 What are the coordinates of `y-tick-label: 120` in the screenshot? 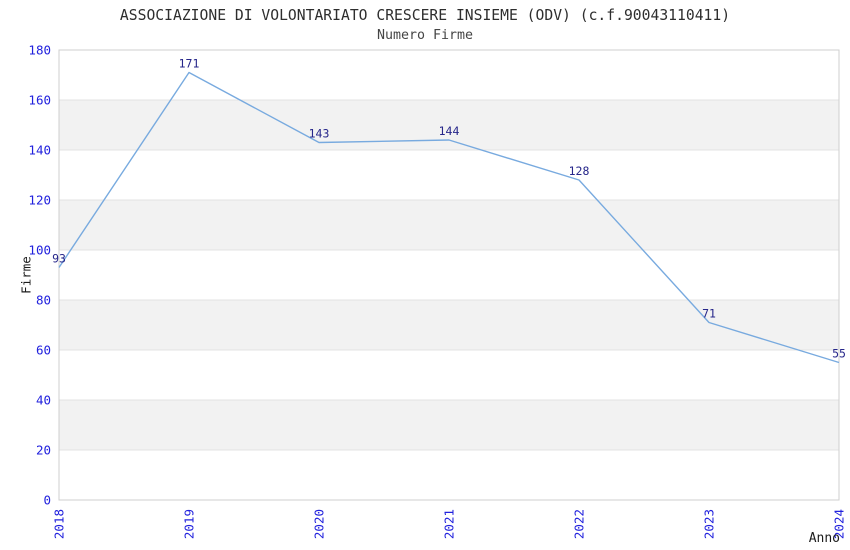 It's located at (39, 200).